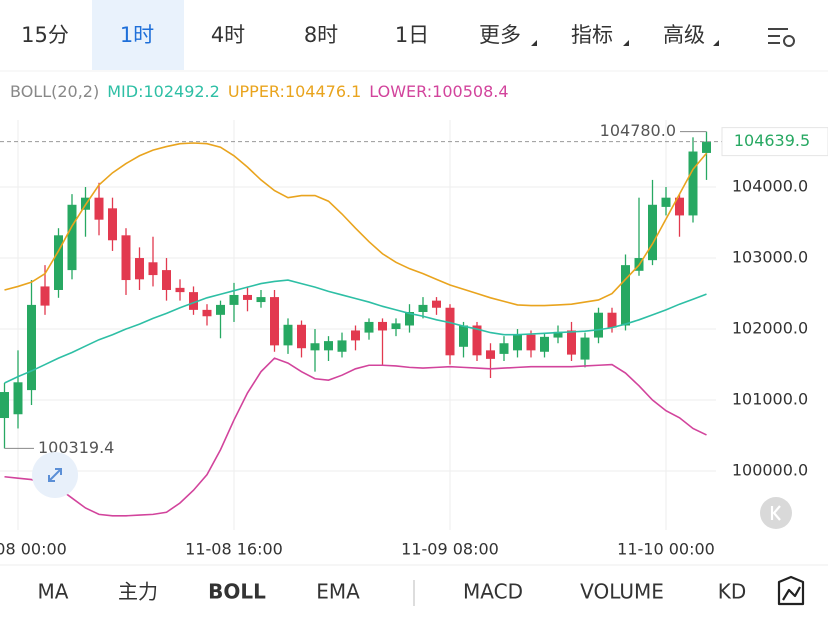 Image resolution: width=828 pixels, height=620 pixels. What do you see at coordinates (638, 130) in the screenshot?
I see `high-label: 104780.0` at bounding box center [638, 130].